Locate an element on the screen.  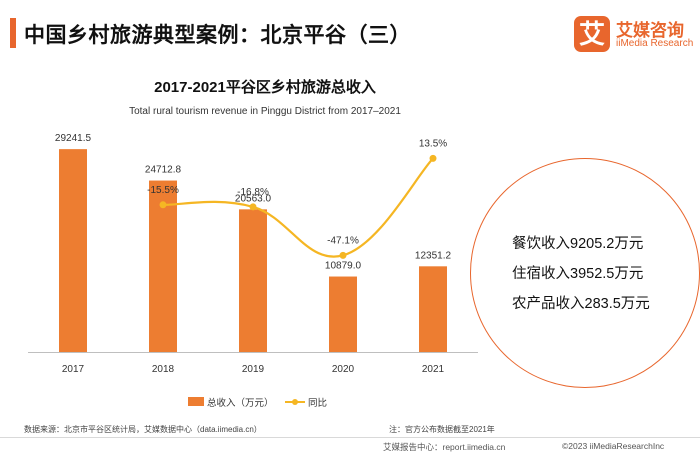
callout-catering-income: 餐饮收入9205.2万元 is located at coordinates (578, 244).